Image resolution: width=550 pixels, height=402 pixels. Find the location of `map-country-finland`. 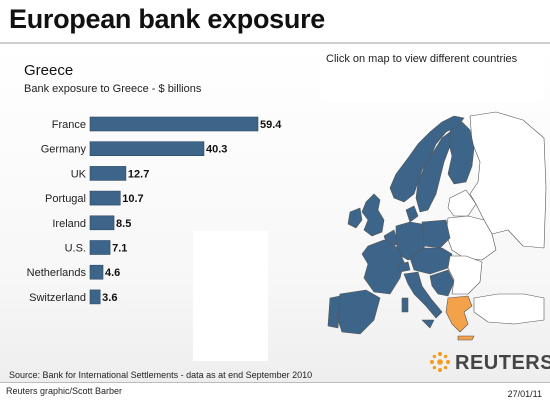

map-country-finland is located at coordinates (461, 153).